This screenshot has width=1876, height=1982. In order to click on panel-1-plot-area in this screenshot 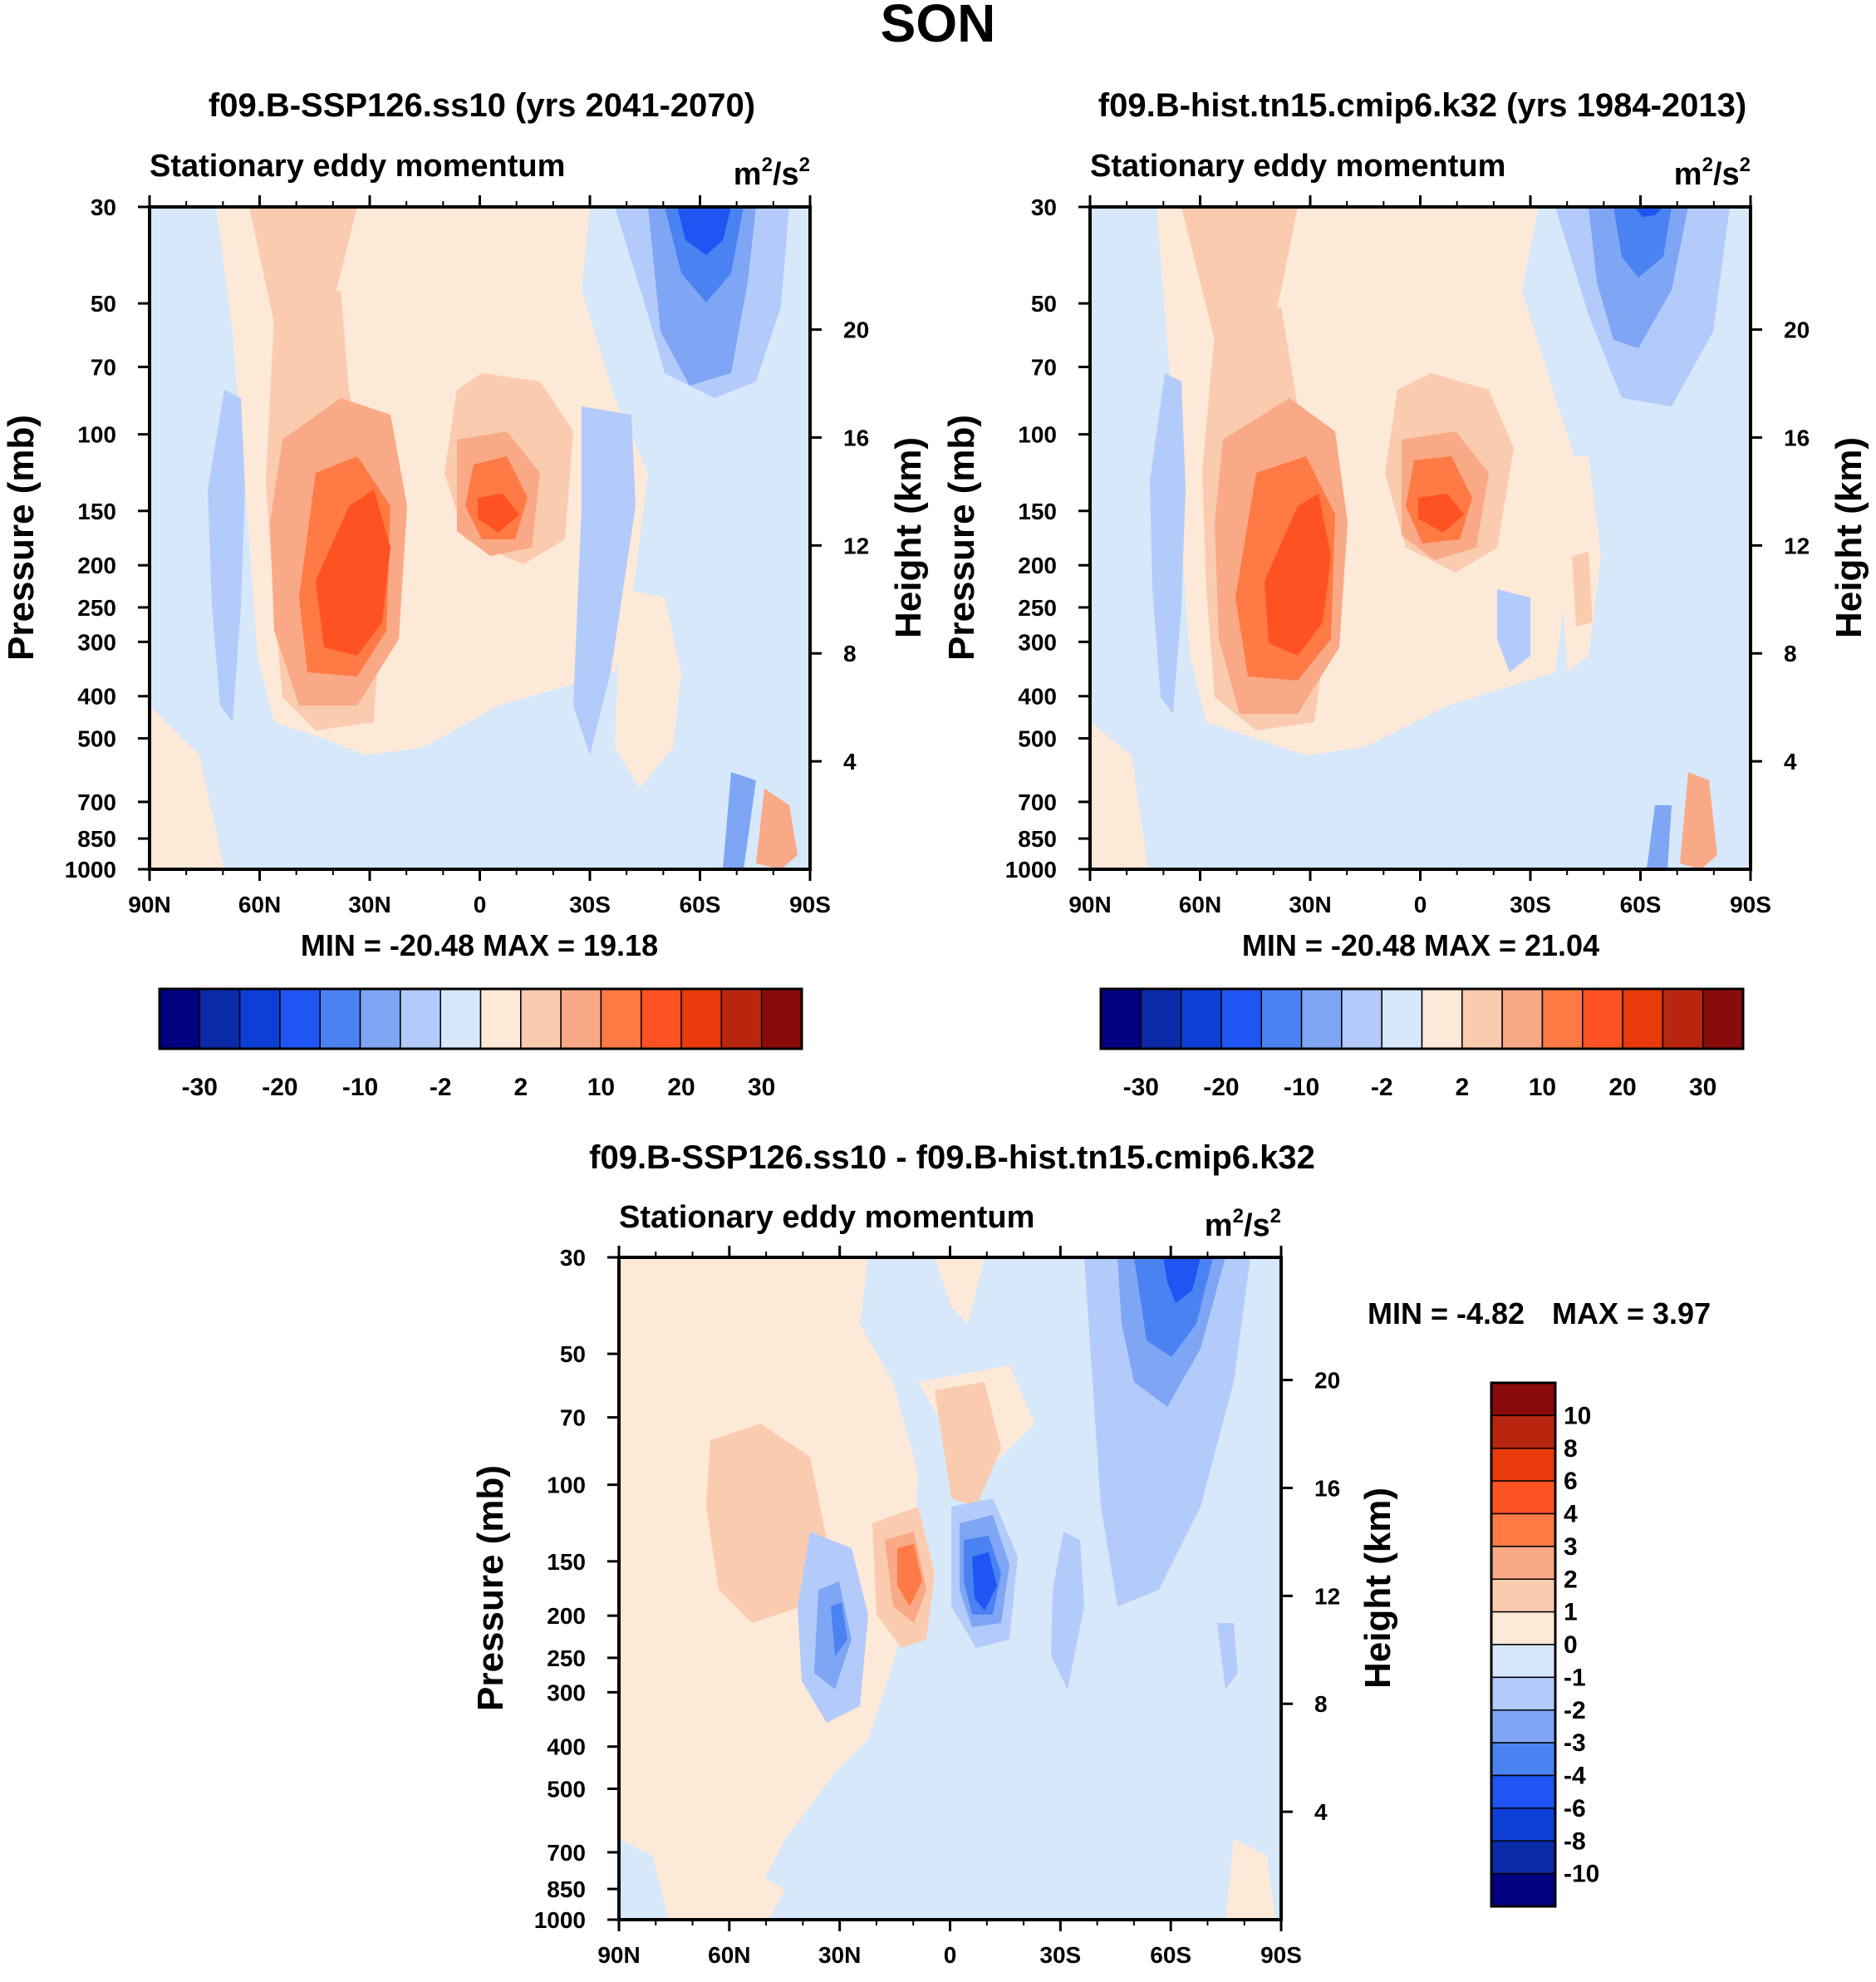, I will do `click(480, 538)`.